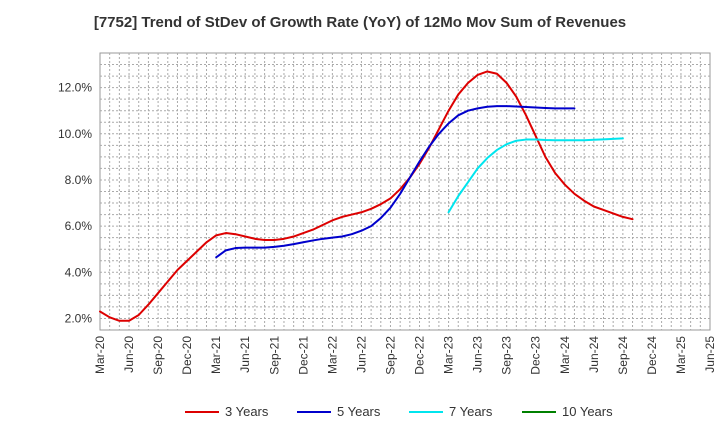 The width and height of the screenshot is (720, 440). Describe the element at coordinates (652, 355) in the screenshot. I see `x-tick-label: Dec-24` at that location.